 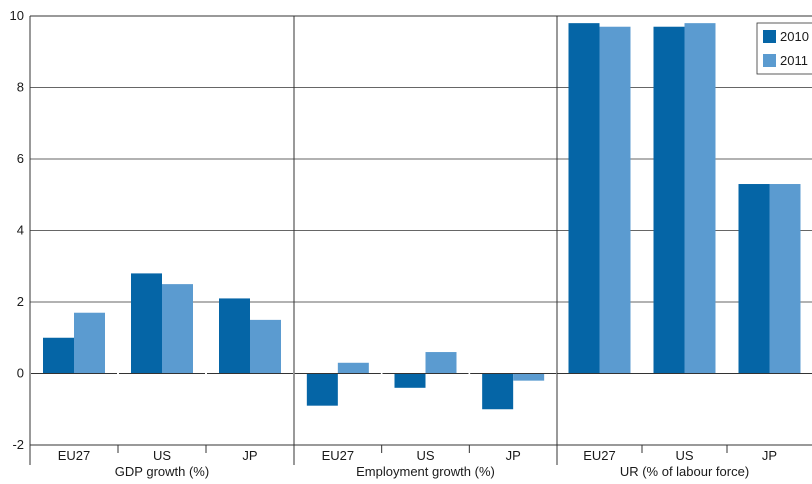 What do you see at coordinates (794, 60) in the screenshot?
I see `legend-label-2011: 2011` at bounding box center [794, 60].